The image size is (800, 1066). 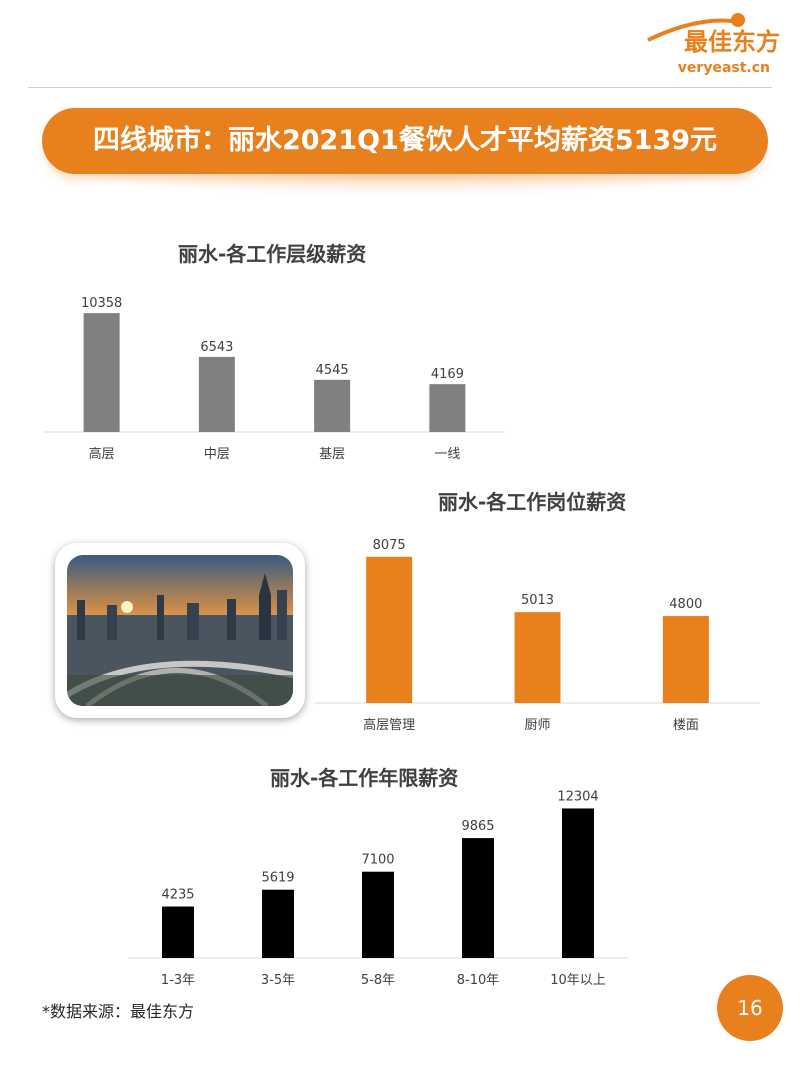 I want to click on data-label: 10358, so click(x=101, y=303).